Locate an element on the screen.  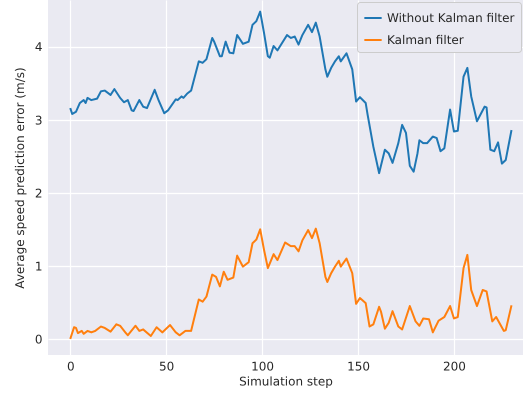
y-tick-label: 1 is located at coordinates (38, 266).